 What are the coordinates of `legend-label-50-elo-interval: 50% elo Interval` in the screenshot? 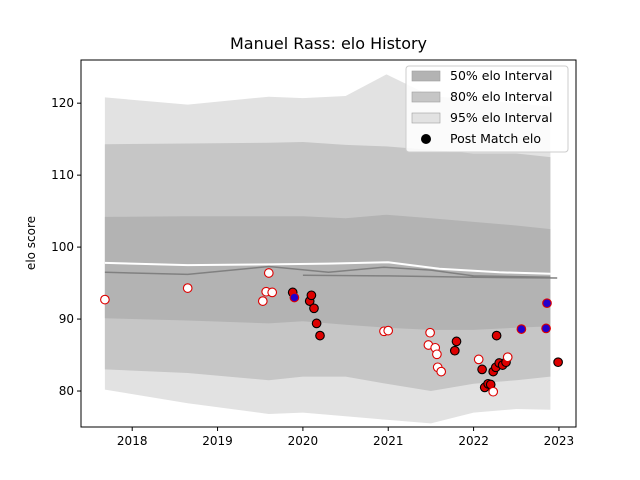 It's located at (501, 75).